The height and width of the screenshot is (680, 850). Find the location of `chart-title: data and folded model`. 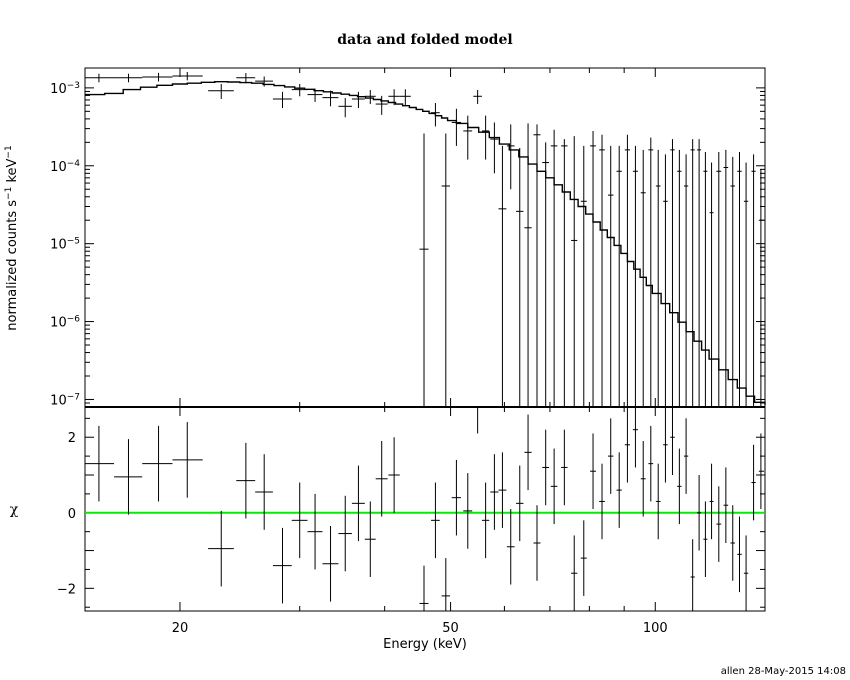

chart-title: data and folded model is located at coordinates (424, 40).